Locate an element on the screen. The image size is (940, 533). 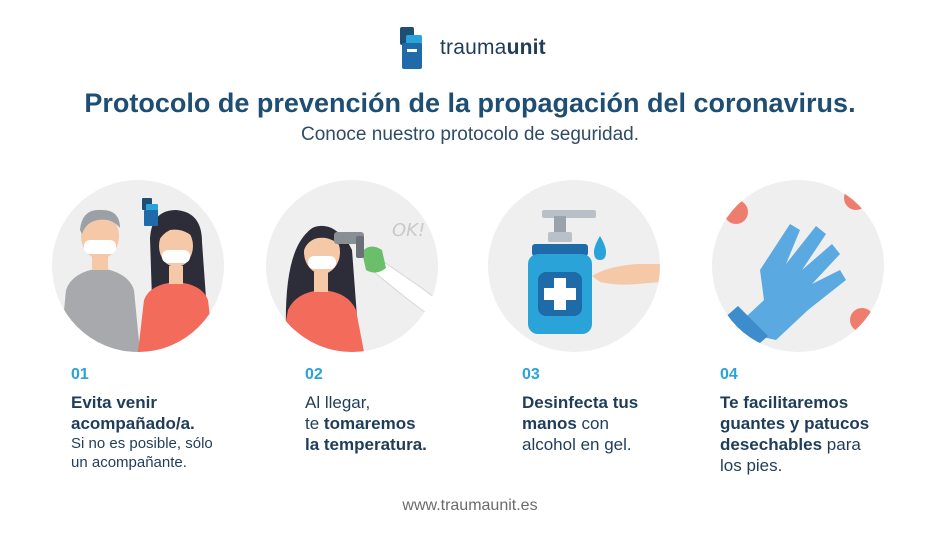
illustration-companions is located at coordinates (138, 266).